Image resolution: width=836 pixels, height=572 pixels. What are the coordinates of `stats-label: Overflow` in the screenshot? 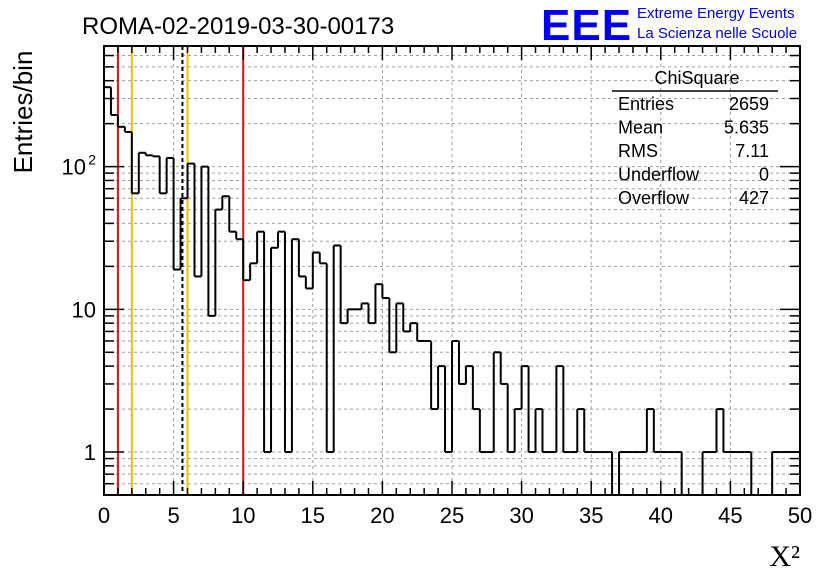 It's located at (654, 198).